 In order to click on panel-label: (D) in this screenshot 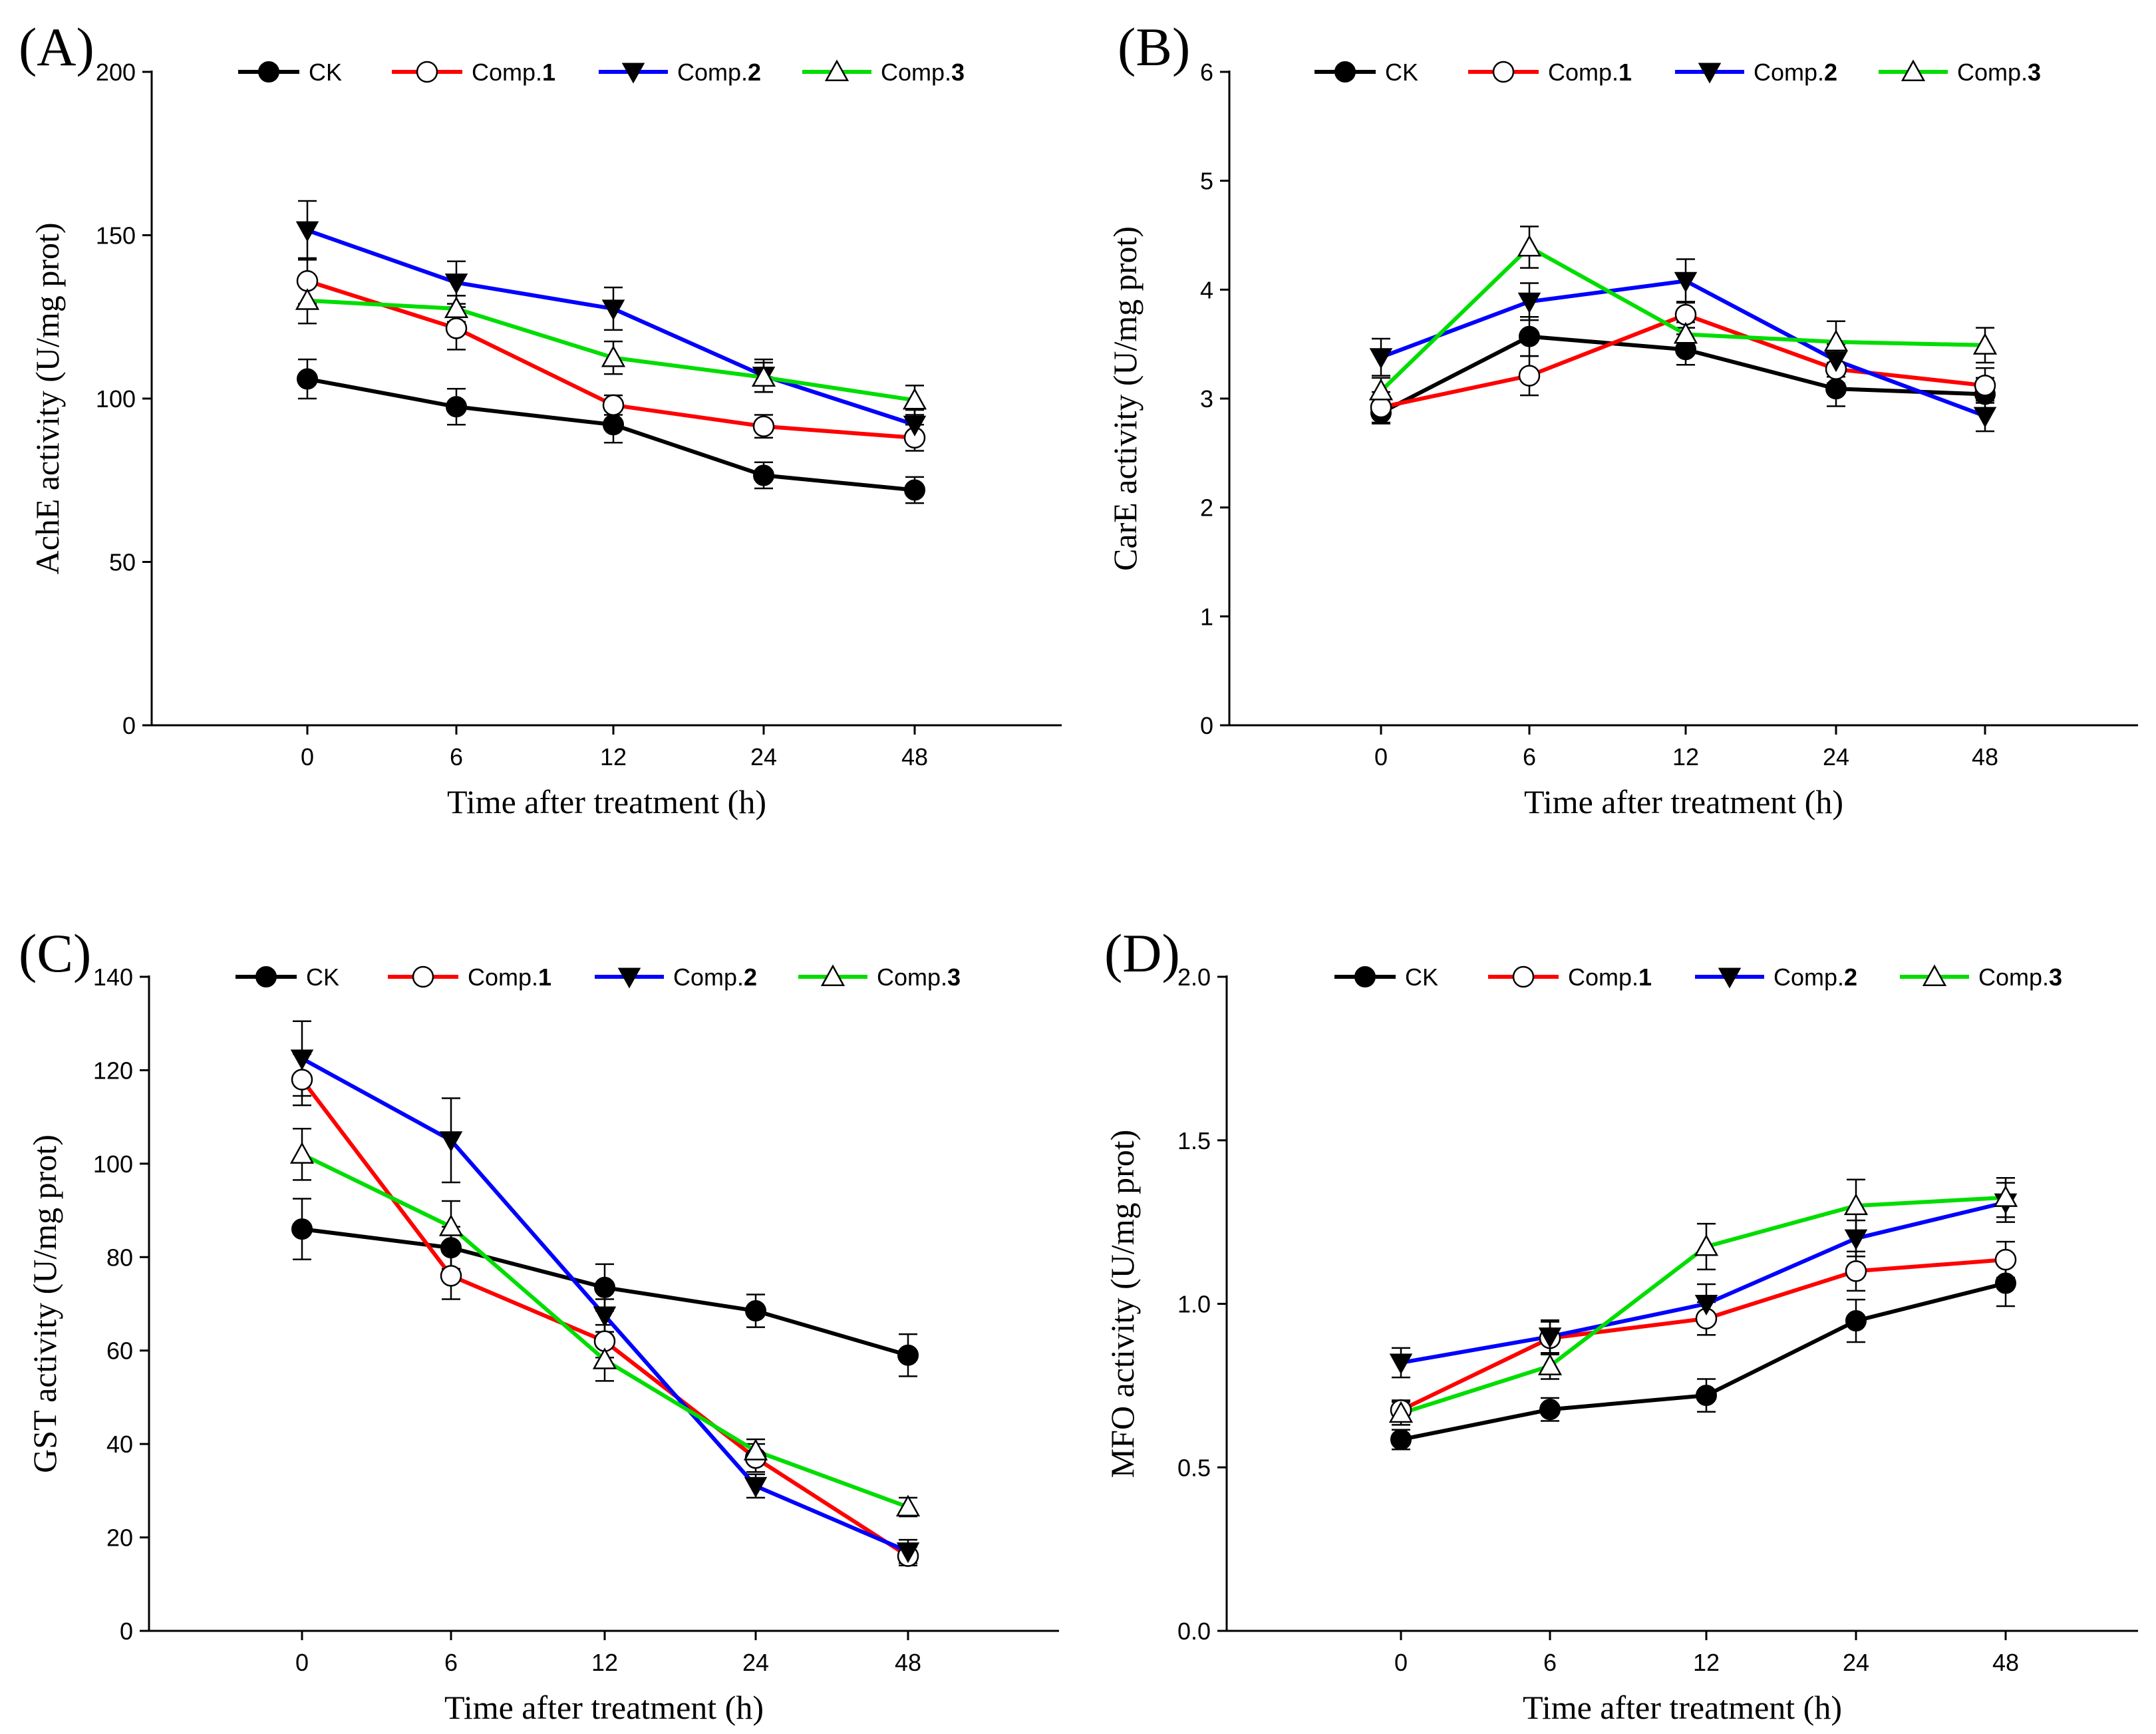, I will do `click(1142, 953)`.